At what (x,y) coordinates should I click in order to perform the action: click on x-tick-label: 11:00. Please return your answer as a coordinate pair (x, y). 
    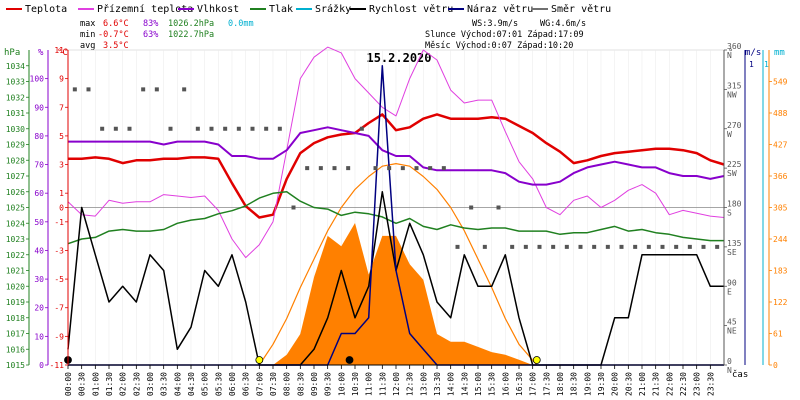
    Looking at the image, I should click on (369, 384).